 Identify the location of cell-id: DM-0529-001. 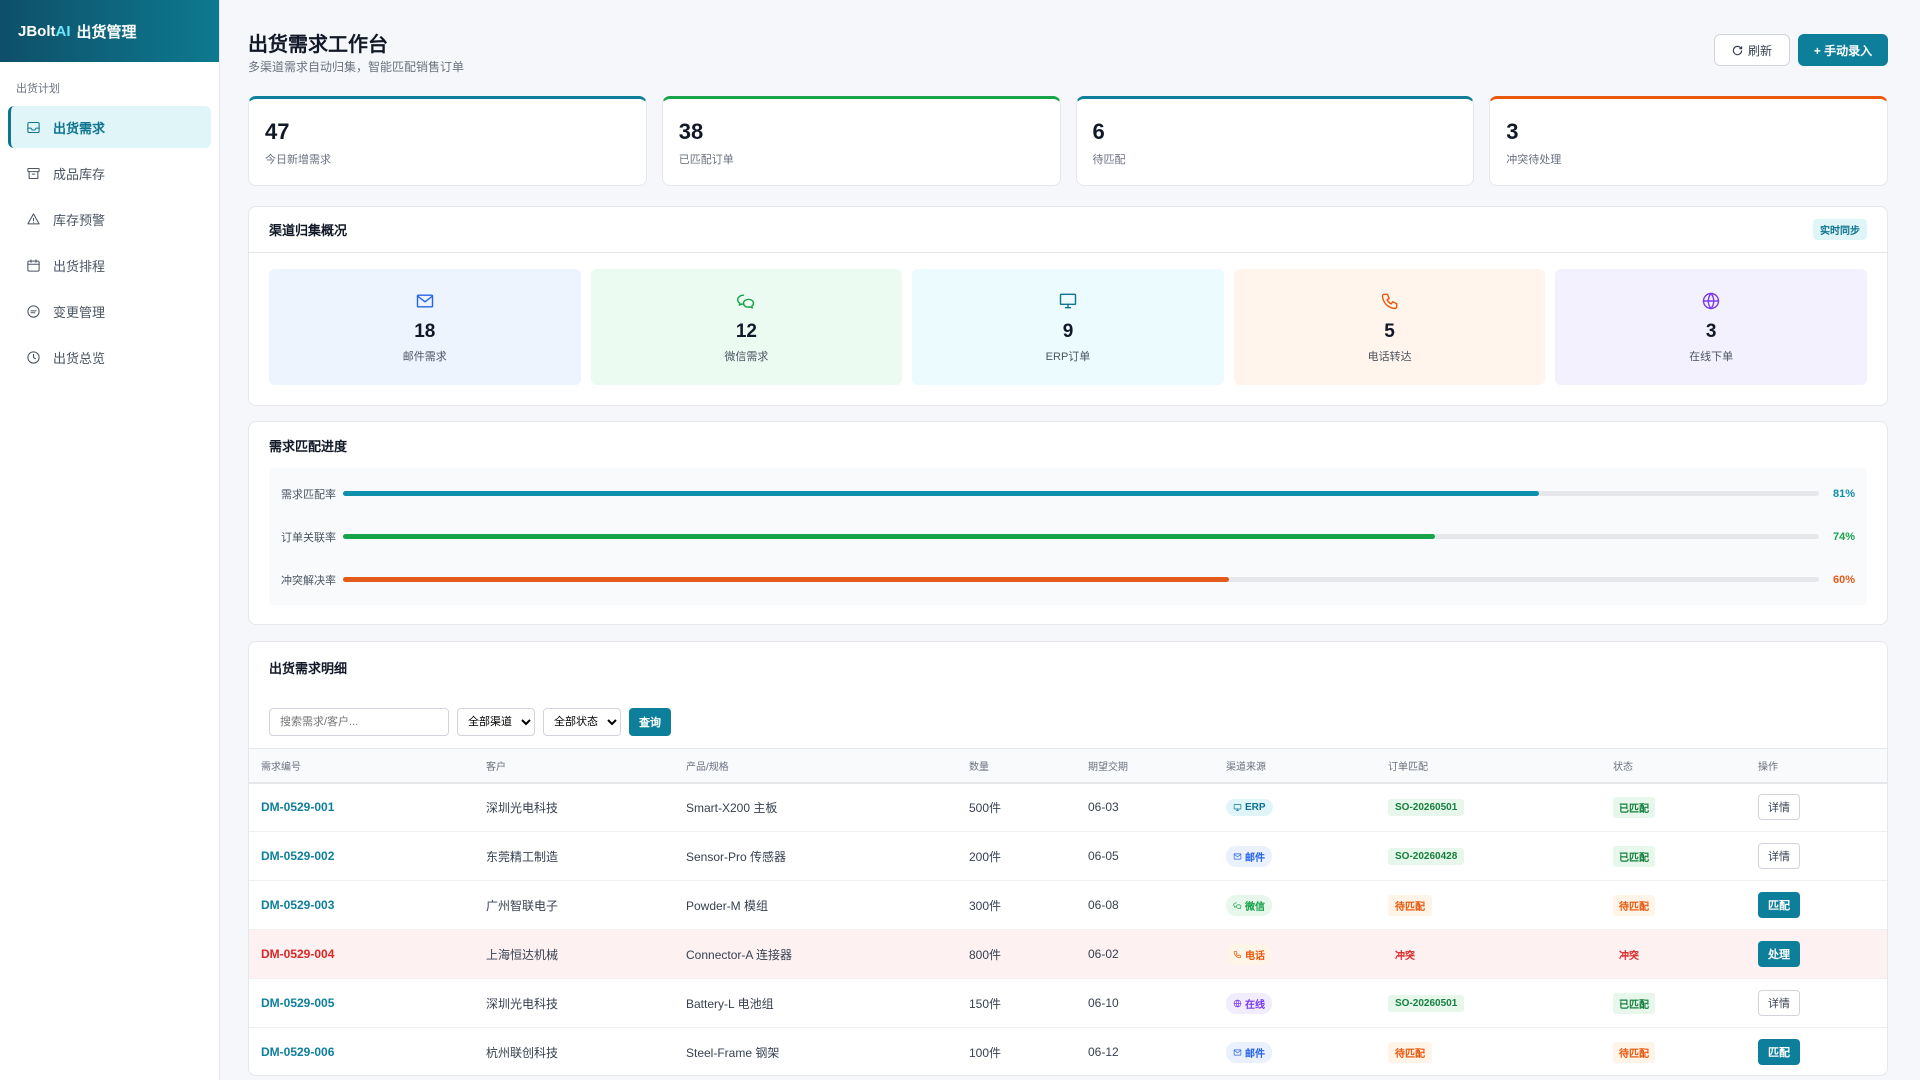
(361, 807).